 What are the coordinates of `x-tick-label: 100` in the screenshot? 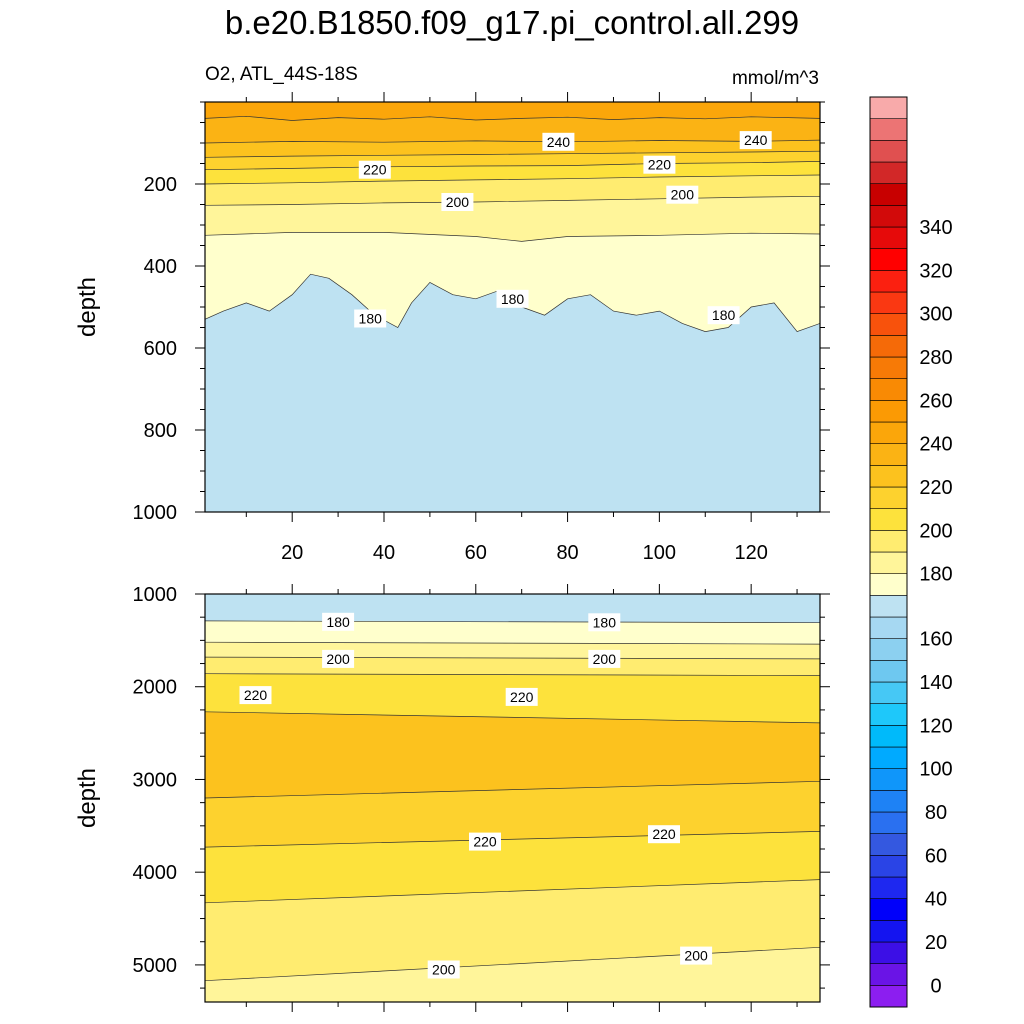 It's located at (659, 553).